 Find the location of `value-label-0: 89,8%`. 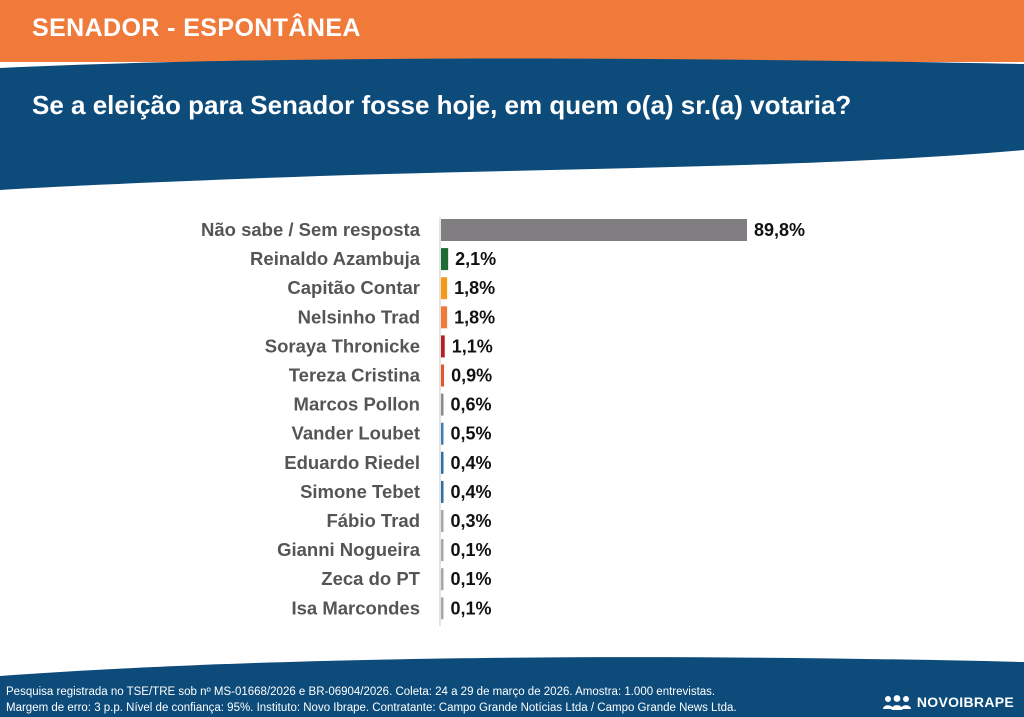

value-label-0: 89,8% is located at coordinates (779, 230).